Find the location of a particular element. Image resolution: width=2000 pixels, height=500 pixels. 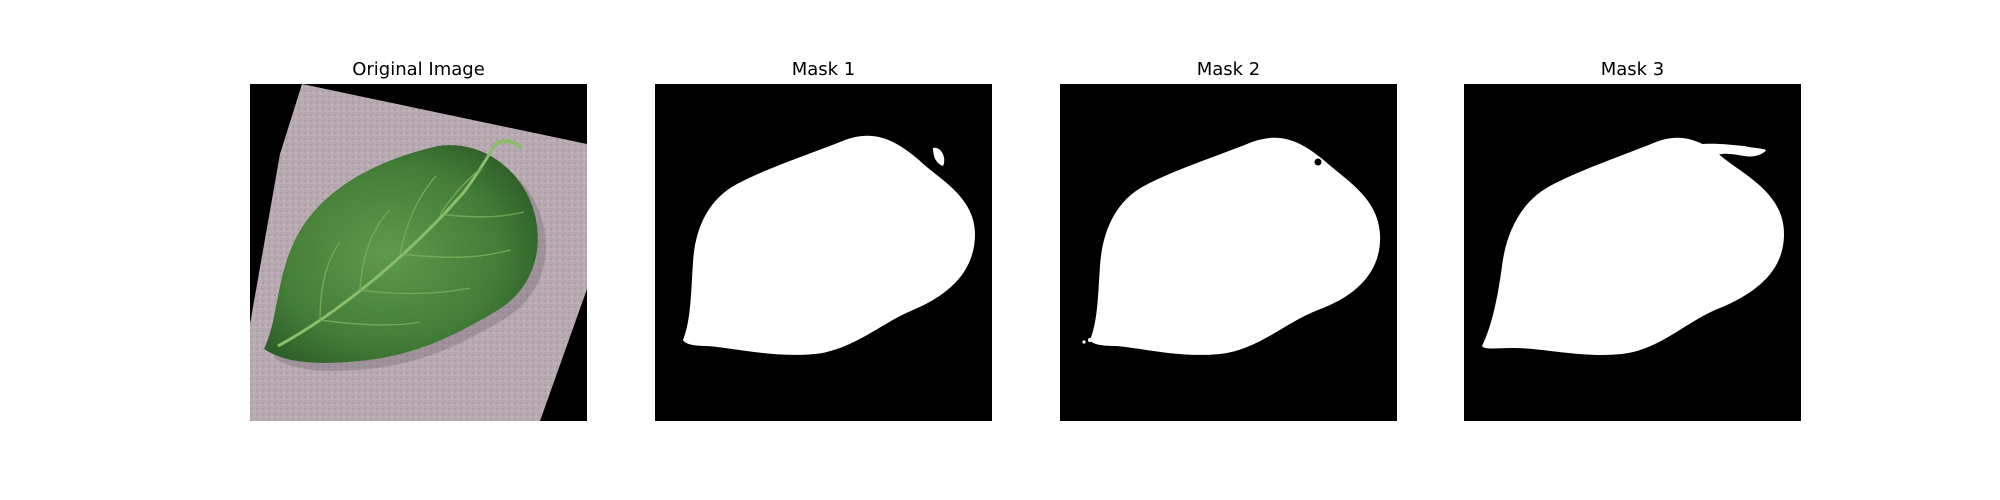

mask-2-shape is located at coordinates (1228, 252).